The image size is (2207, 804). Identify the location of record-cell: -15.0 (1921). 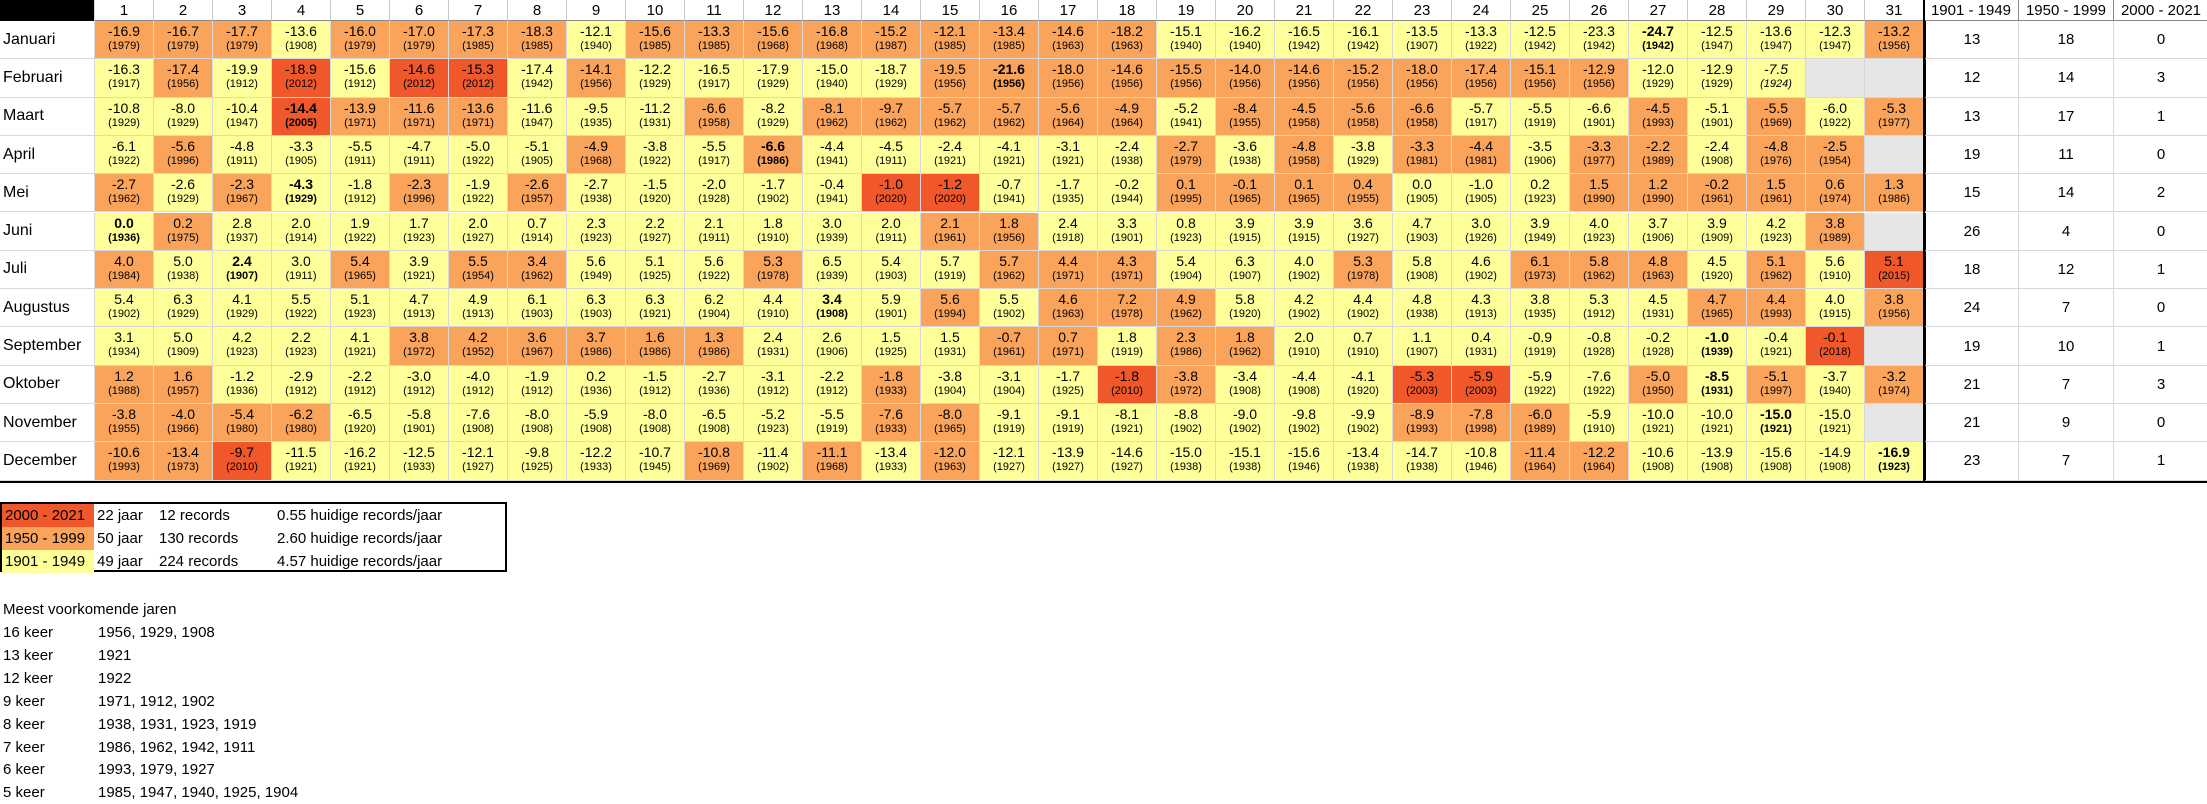
(1776, 423).